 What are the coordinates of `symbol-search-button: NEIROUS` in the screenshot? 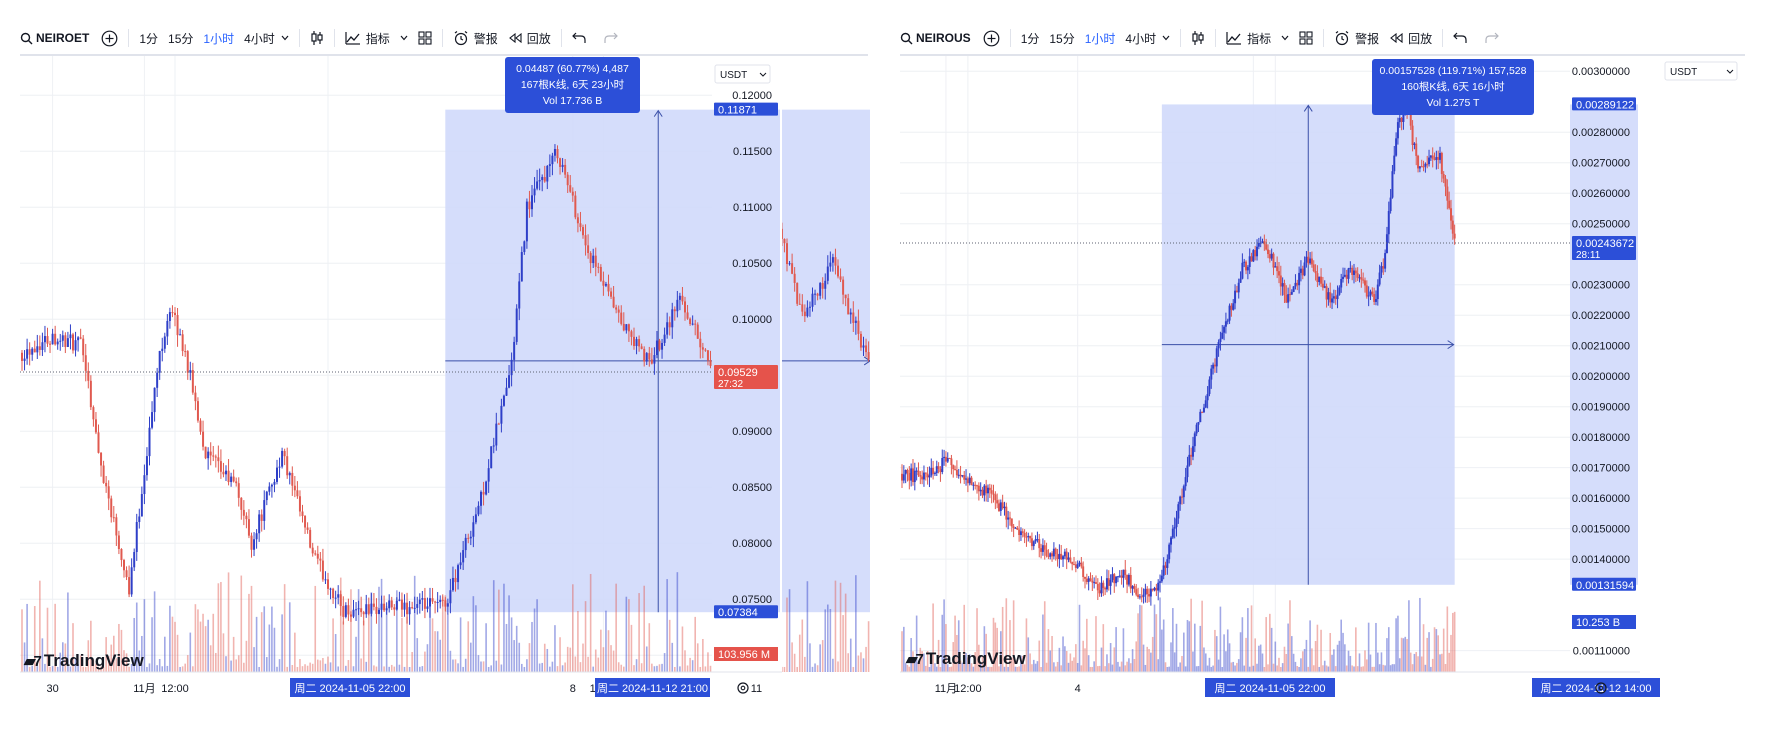 It's located at (935, 38).